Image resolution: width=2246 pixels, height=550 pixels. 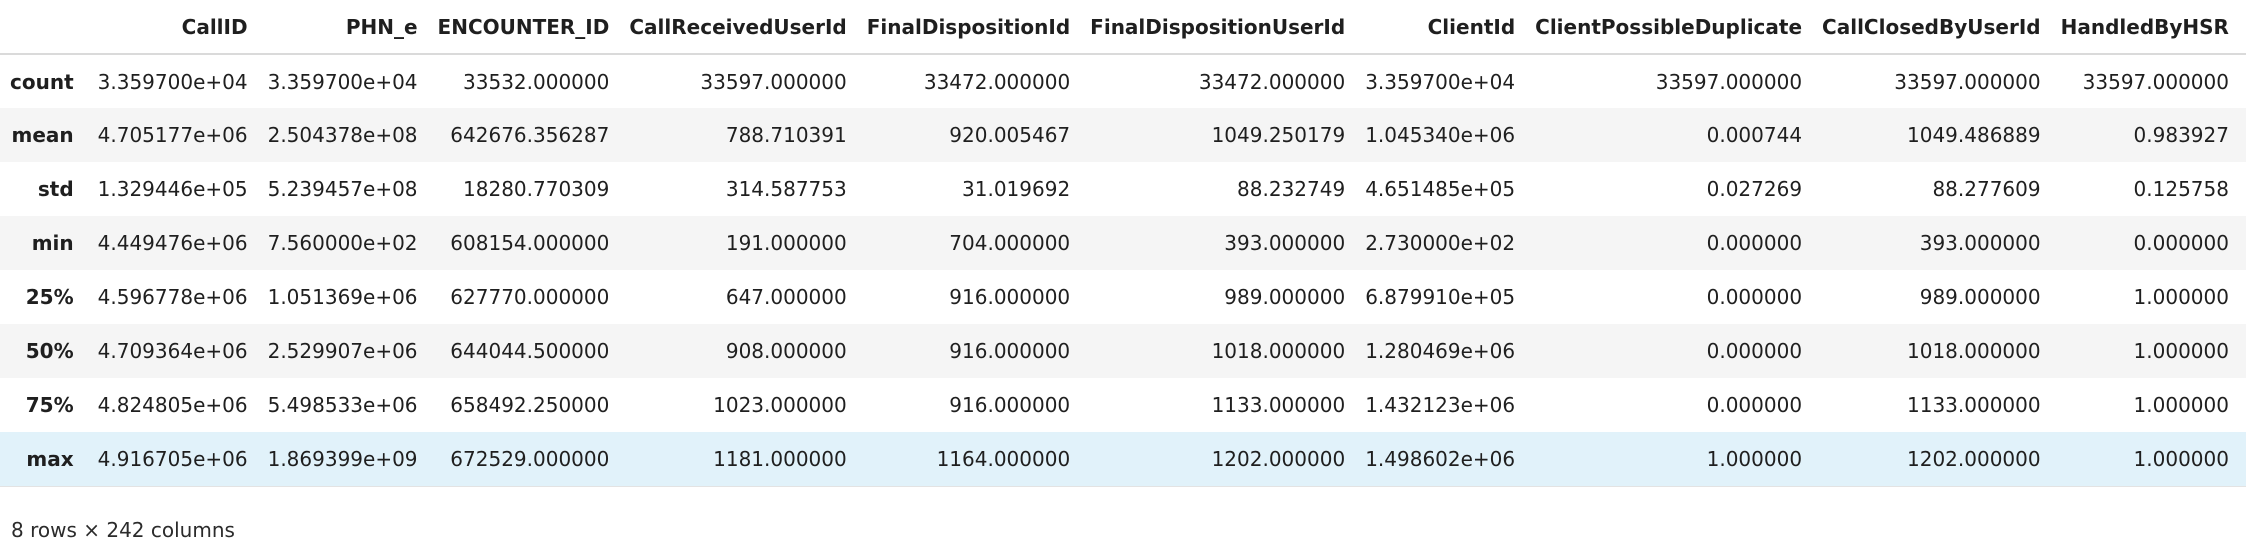 I want to click on table-cell: 1.051369e+06, so click(x=342, y=297).